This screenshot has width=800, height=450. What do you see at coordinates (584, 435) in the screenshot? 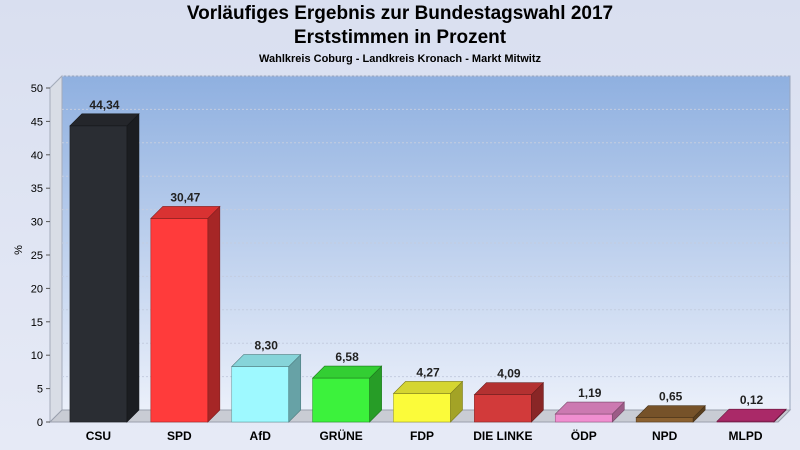
I see `x-tick-label: ÖDP` at bounding box center [584, 435].